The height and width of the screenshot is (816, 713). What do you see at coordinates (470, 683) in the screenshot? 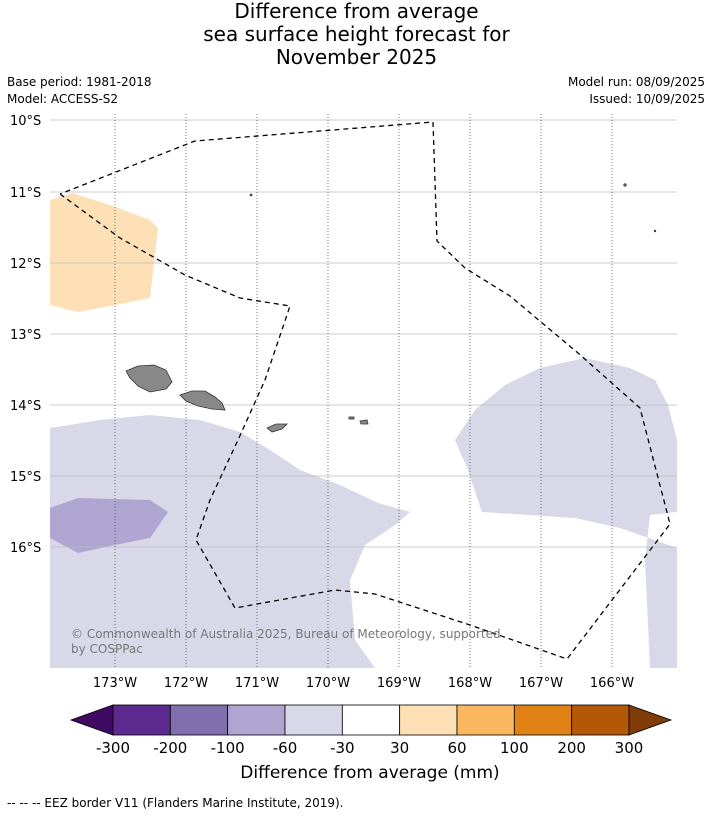
I see `lon-label: 168°W` at bounding box center [470, 683].